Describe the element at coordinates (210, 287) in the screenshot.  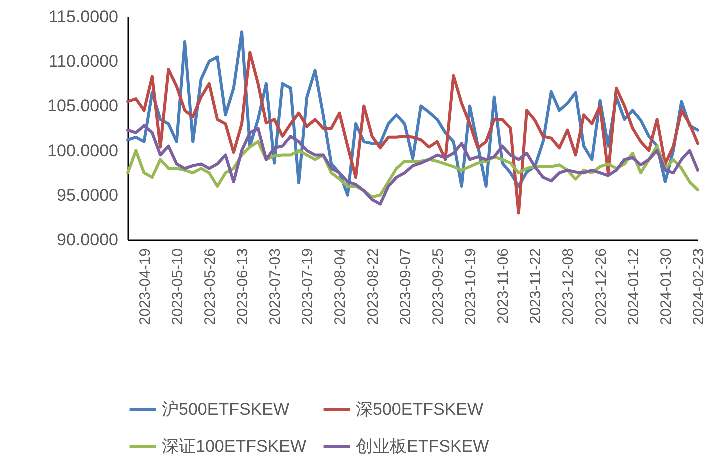
I see `x-tick-label: 2023-05-26` at that location.